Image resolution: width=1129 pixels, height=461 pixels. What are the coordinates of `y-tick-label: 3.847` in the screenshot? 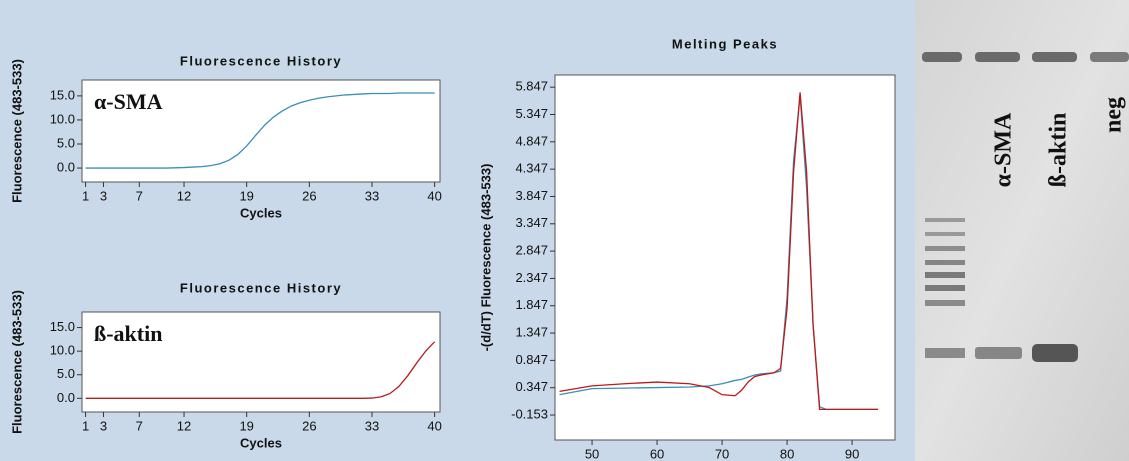 It's located at (531, 195).